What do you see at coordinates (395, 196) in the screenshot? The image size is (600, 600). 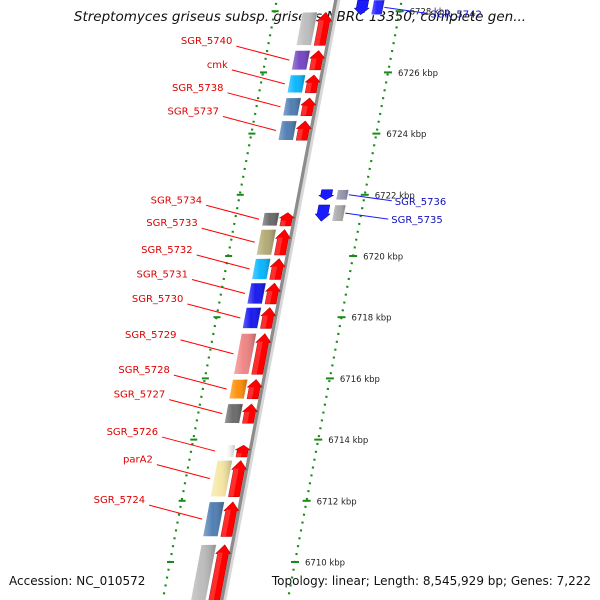 I see `tick-label: 6722 kbp` at bounding box center [395, 196].